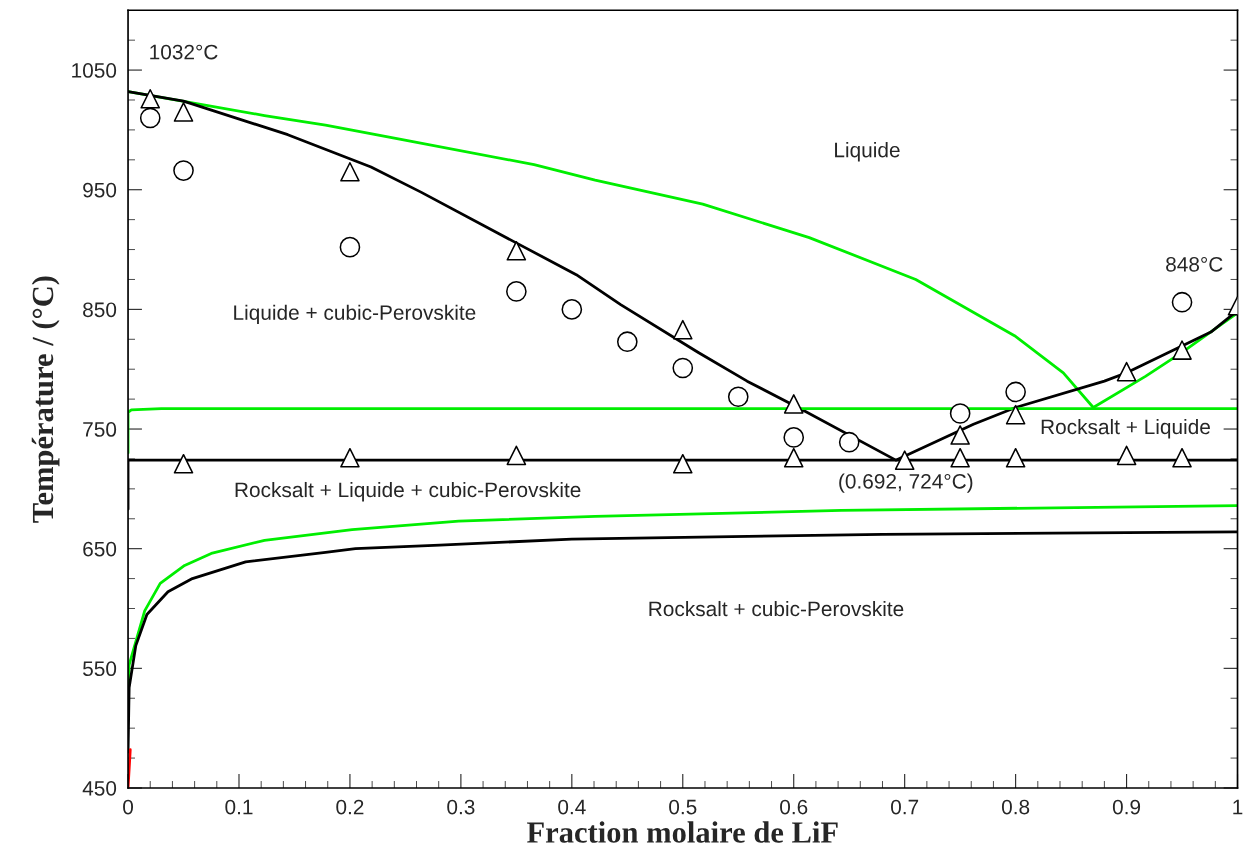  Describe the element at coordinates (128, 807) in the screenshot. I see `x-tick-label: 0` at that location.